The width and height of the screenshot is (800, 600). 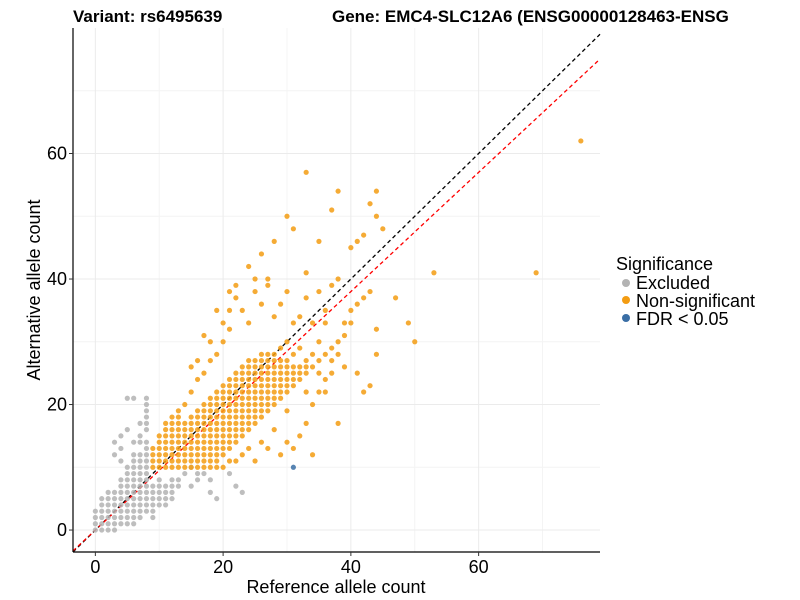 What do you see at coordinates (479, 567) in the screenshot?
I see `x-tick-label: 60` at bounding box center [479, 567].